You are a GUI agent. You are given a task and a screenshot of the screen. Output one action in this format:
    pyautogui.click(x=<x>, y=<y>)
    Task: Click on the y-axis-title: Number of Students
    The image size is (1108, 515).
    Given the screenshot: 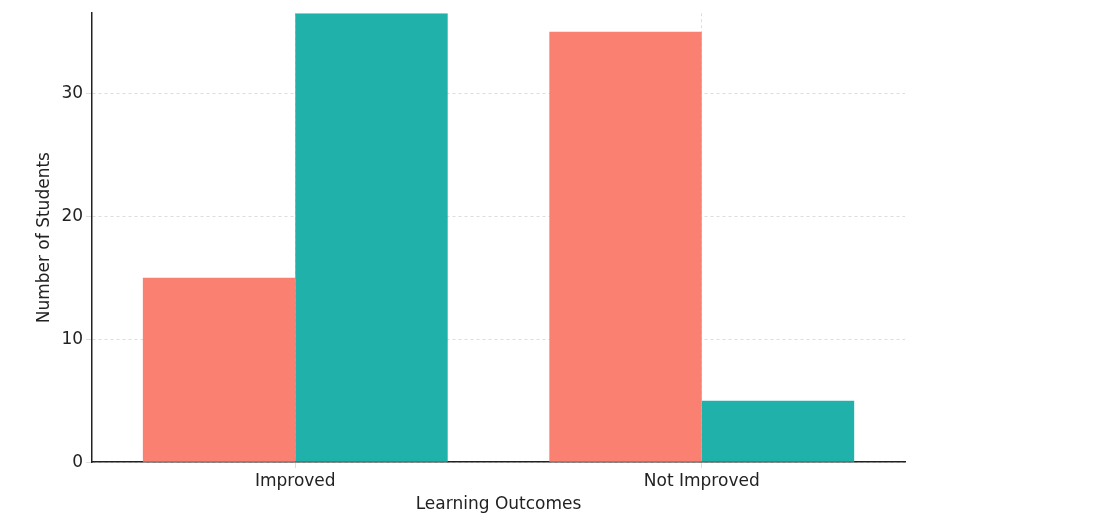 What is the action you would take?
    pyautogui.click(x=42, y=237)
    